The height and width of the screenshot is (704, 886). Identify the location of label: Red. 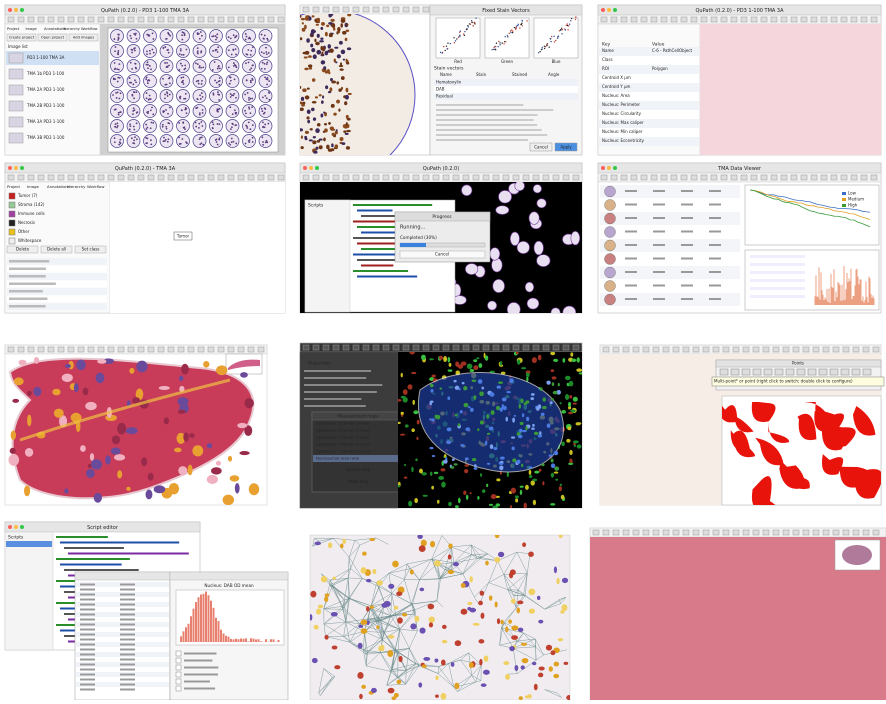
(458, 61).